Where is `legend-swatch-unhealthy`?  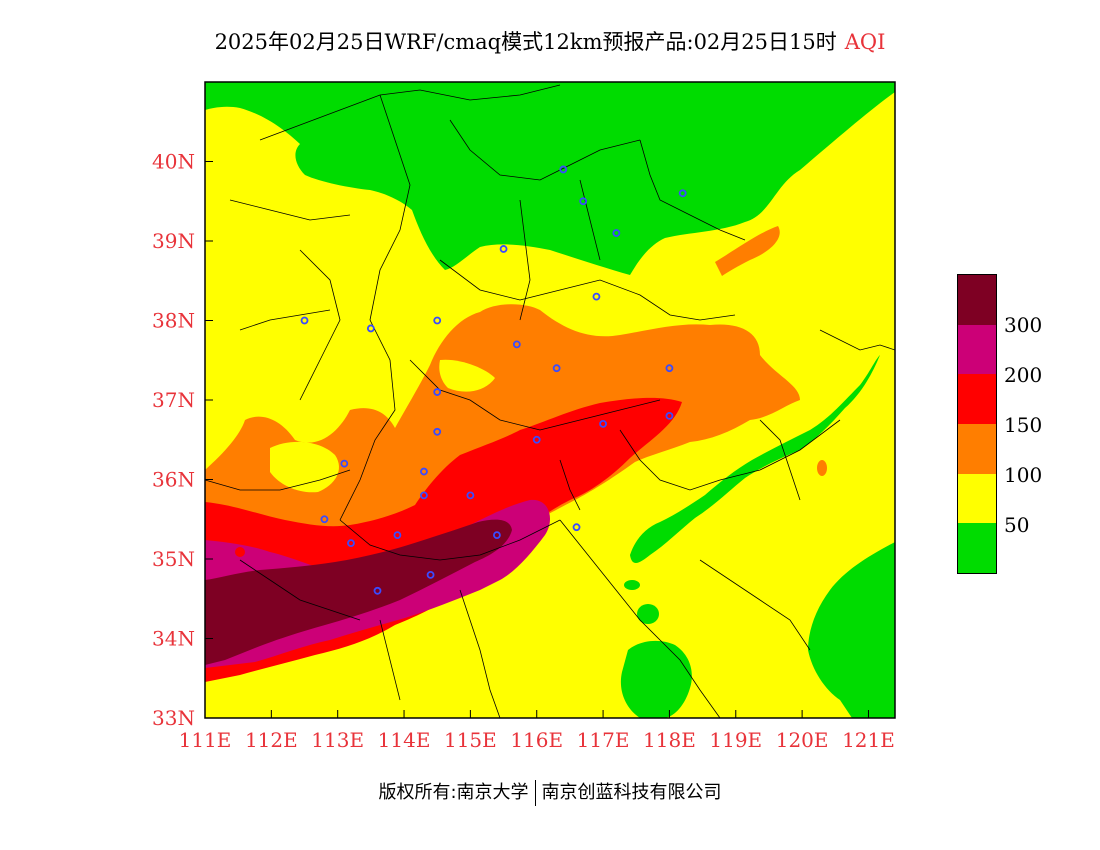
legend-swatch-unhealthy is located at coordinates (977, 399).